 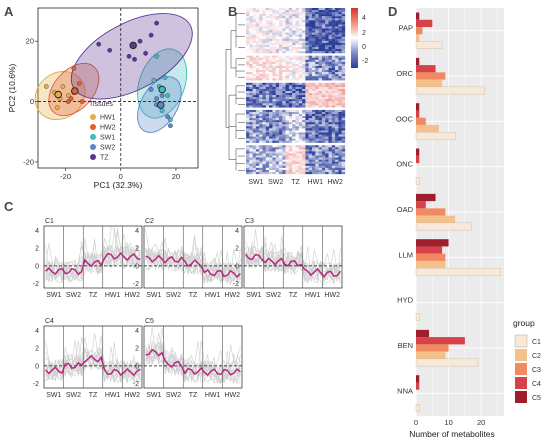 What do you see at coordinates (423, 333) in the screenshot?
I see `bar-ben-c5` at bounding box center [423, 333].